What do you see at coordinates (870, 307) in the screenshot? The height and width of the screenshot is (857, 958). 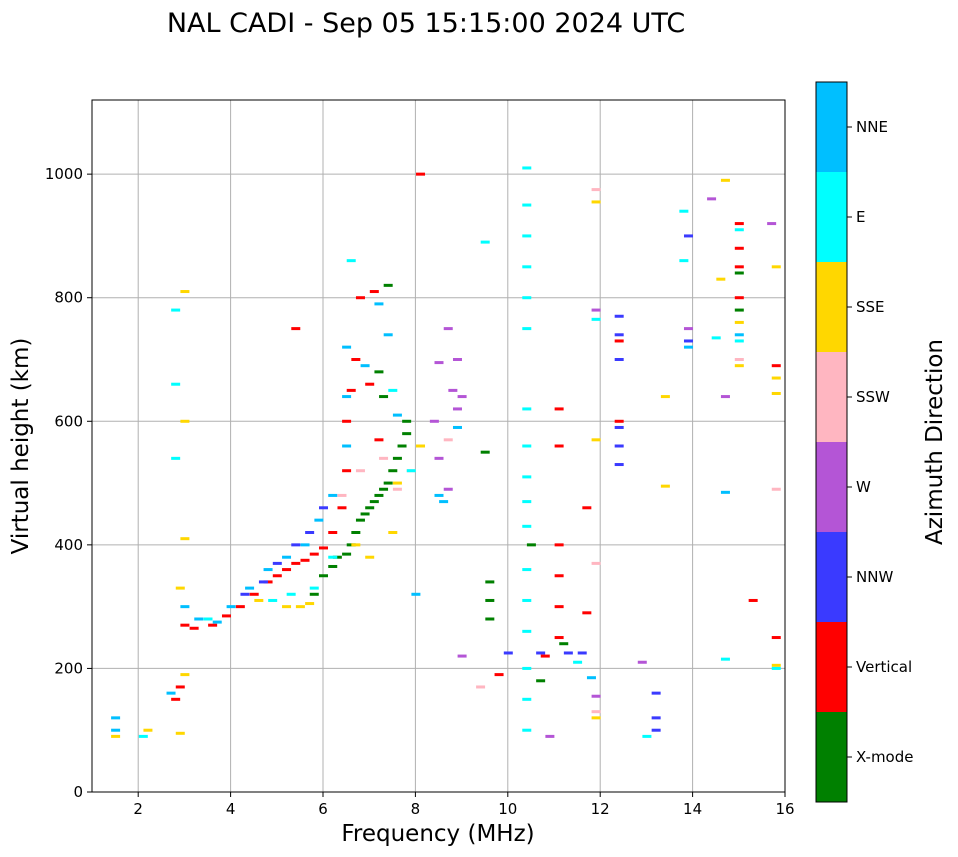 I see `colorbar-tick-label: SSE` at bounding box center [870, 307].